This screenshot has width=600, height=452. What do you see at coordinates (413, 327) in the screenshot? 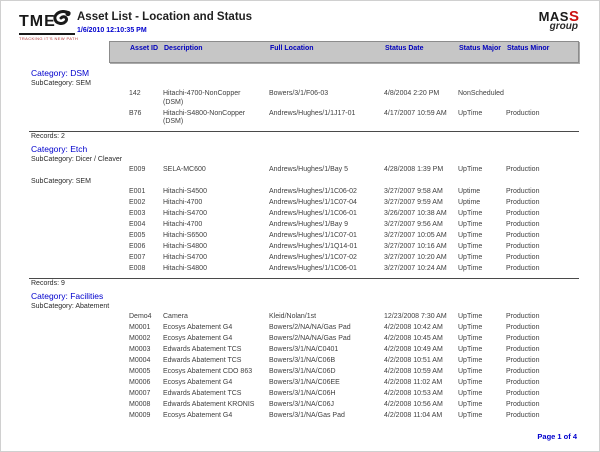
I see `cell-status-date: 4/2/2008 10:42 AM` at bounding box center [413, 327].